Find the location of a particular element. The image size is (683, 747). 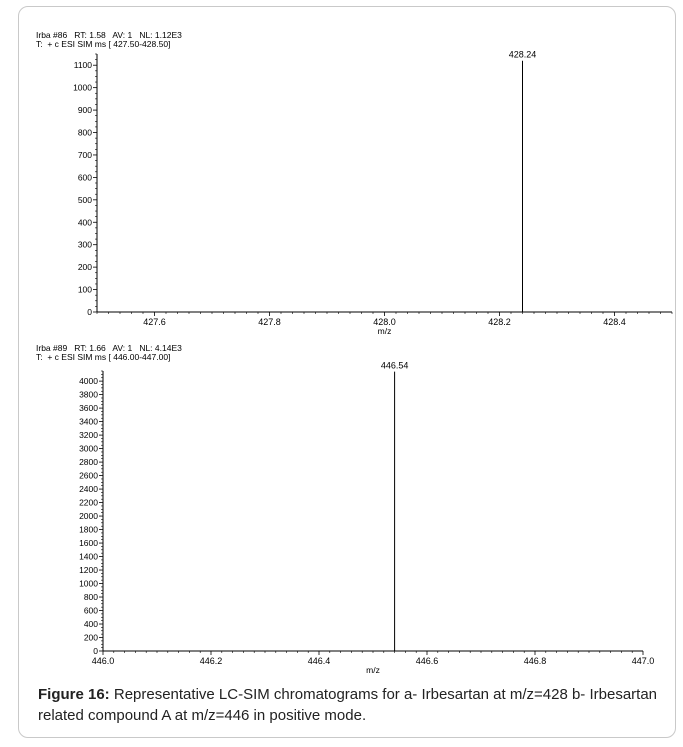

chart2-x-tick-label: 446.0 is located at coordinates (103, 661).